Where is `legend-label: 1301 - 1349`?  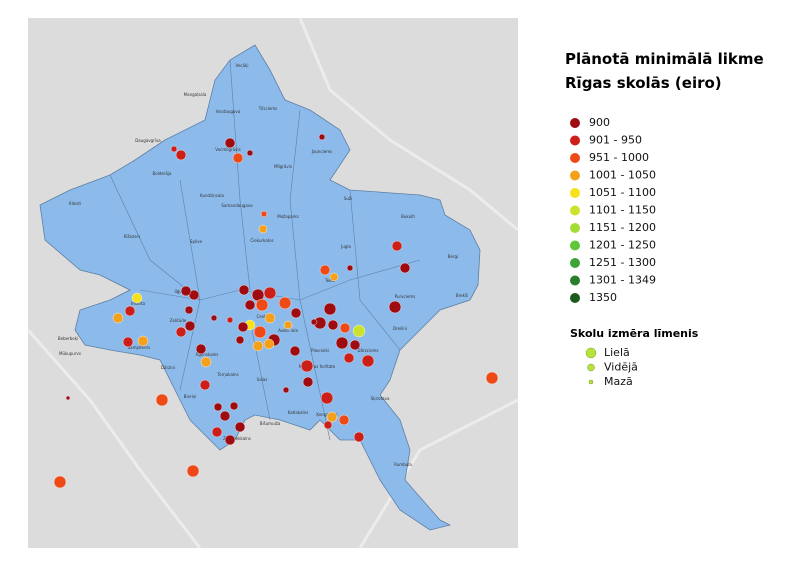
legend-label: 1301 - 1349 is located at coordinates (622, 280).